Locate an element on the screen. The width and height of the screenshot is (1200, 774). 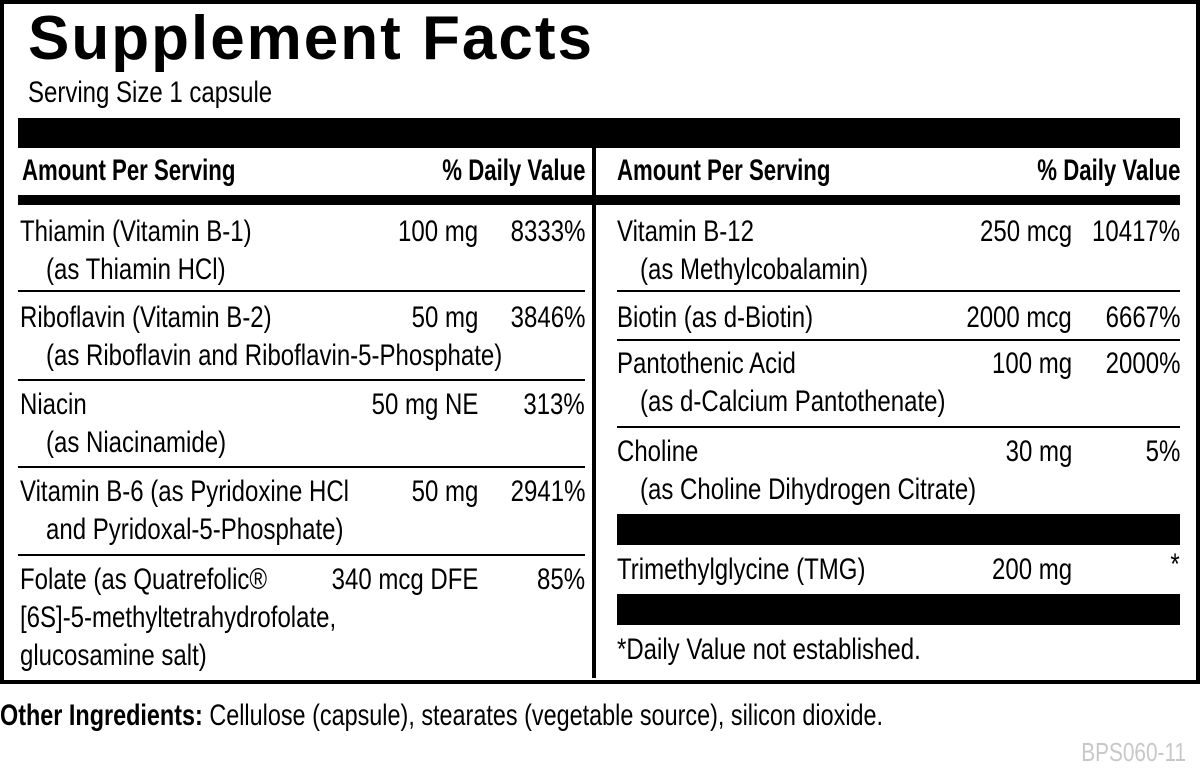
nutrient-dv: 5% is located at coordinates (1162, 451).